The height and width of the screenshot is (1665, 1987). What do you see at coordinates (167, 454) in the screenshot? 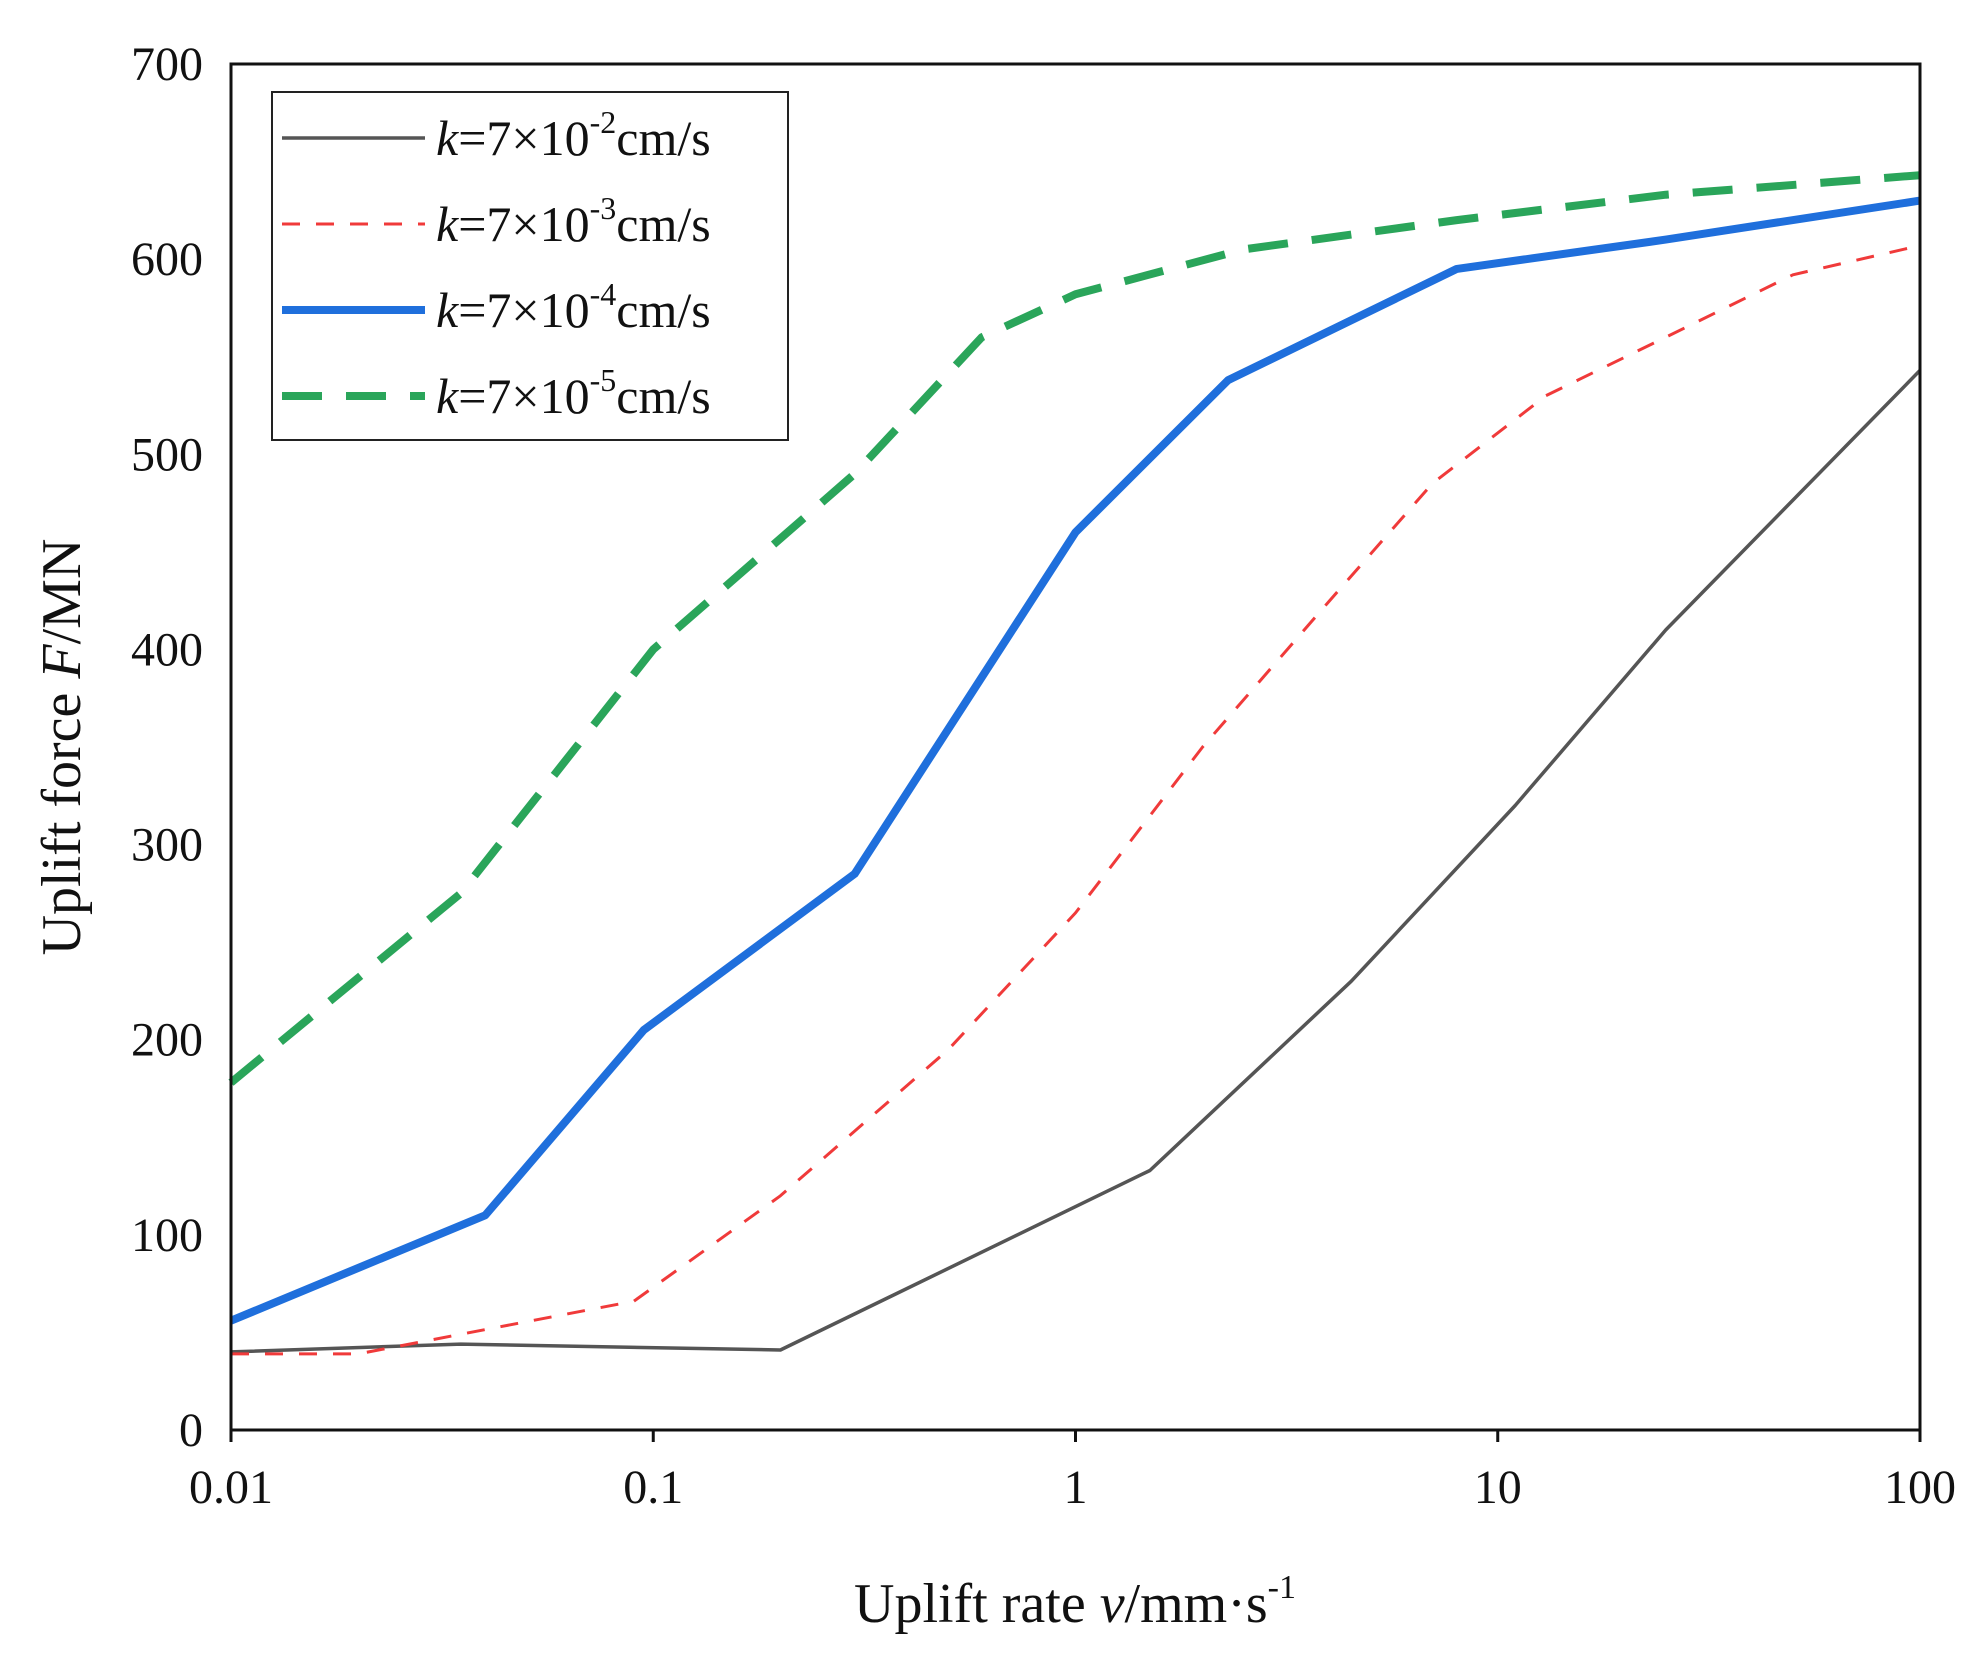
I see `y-tick-label: 500` at bounding box center [167, 454].